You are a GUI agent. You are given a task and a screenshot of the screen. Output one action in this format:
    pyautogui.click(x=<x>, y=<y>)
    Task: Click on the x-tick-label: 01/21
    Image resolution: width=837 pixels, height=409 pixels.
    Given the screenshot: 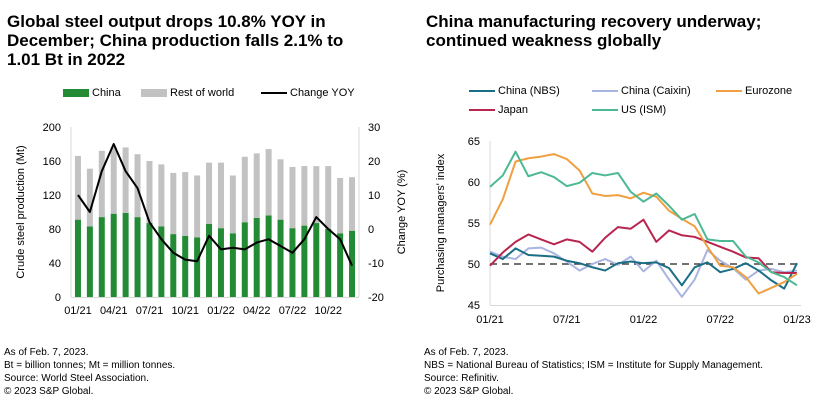 What is the action you would take?
    pyautogui.click(x=78, y=311)
    